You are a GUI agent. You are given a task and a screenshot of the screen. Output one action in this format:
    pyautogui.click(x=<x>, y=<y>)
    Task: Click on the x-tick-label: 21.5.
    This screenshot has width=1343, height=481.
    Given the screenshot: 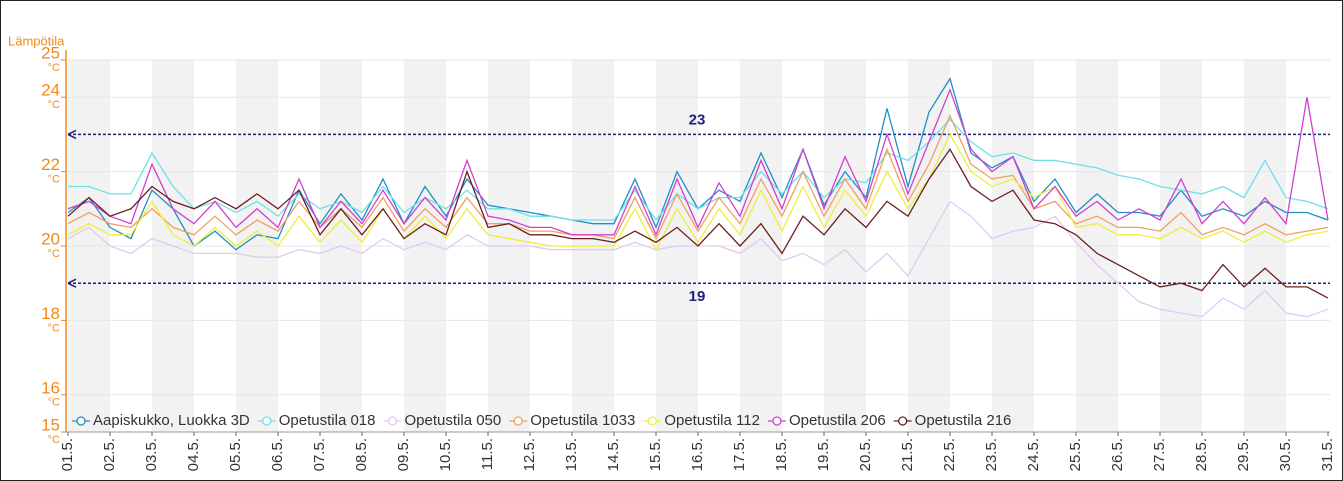 What is the action you would take?
    pyautogui.click(x=907, y=454)
    